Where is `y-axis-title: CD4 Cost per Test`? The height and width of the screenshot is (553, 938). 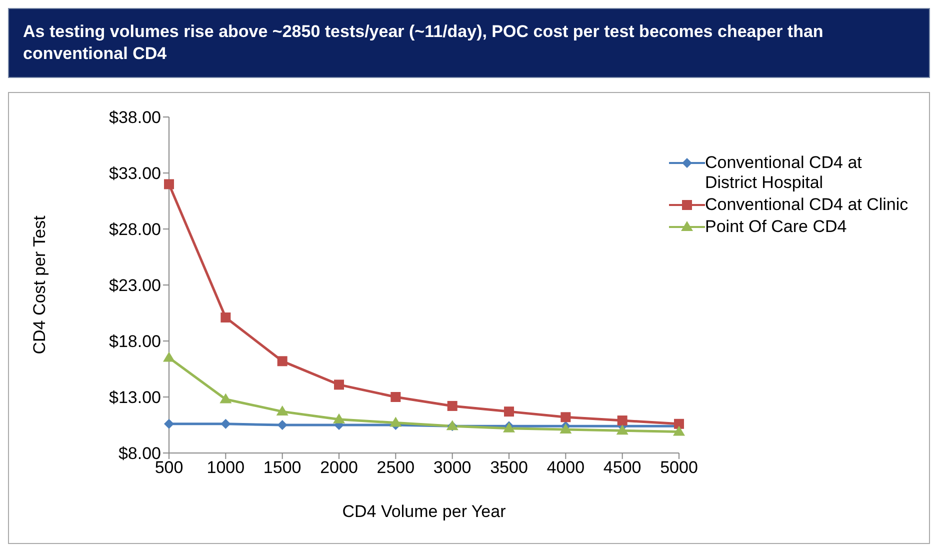 y-axis-title: CD4 Cost per Test is located at coordinates (40, 284).